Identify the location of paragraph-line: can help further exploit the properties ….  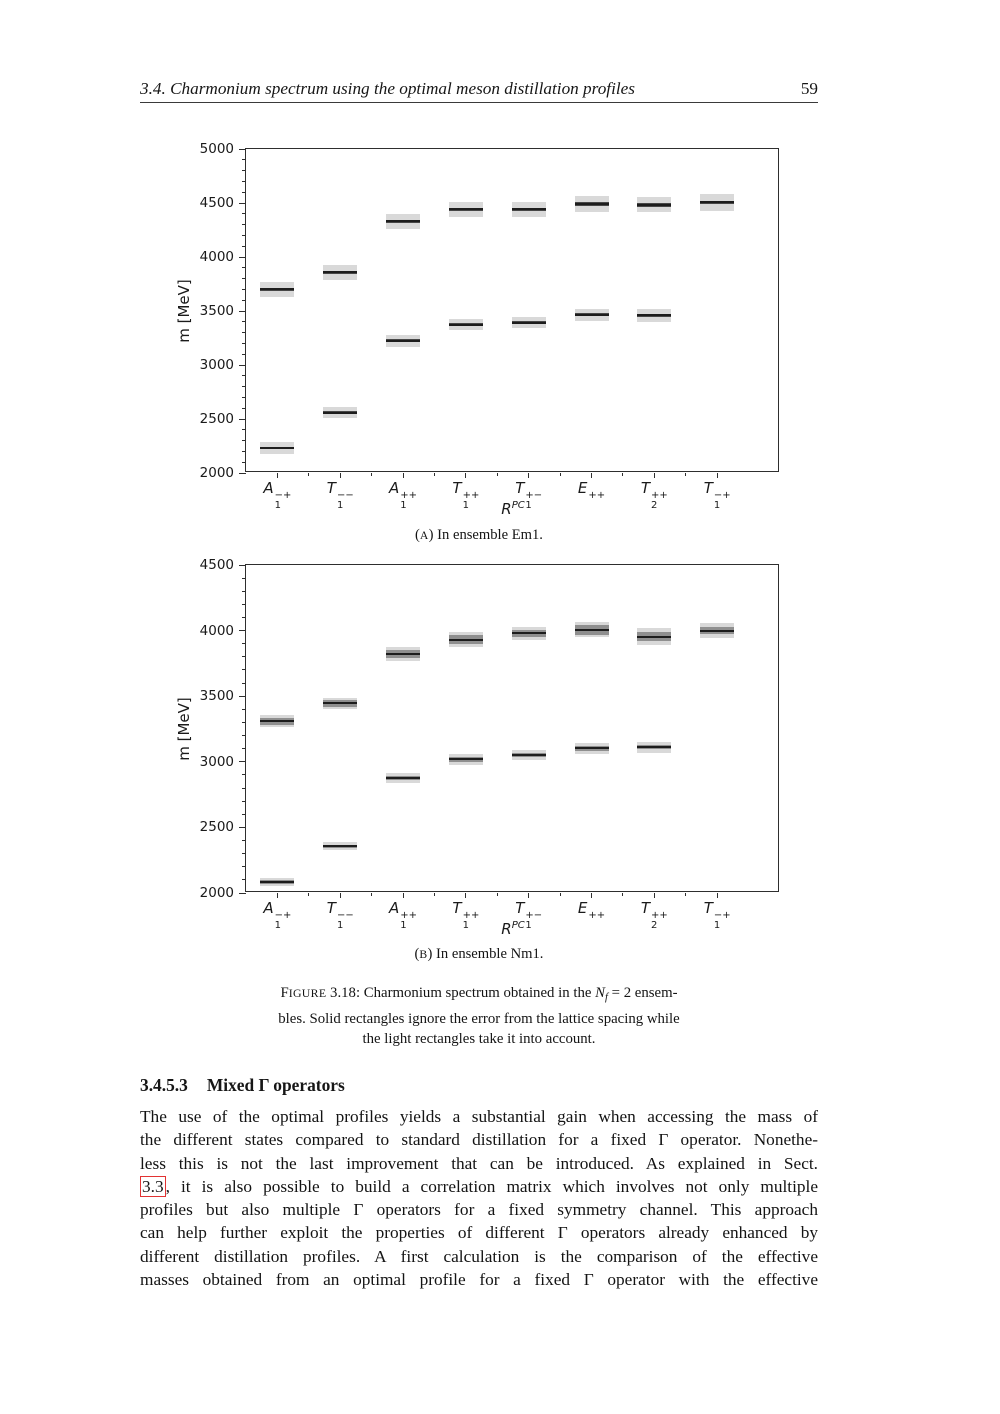
(479, 1232).